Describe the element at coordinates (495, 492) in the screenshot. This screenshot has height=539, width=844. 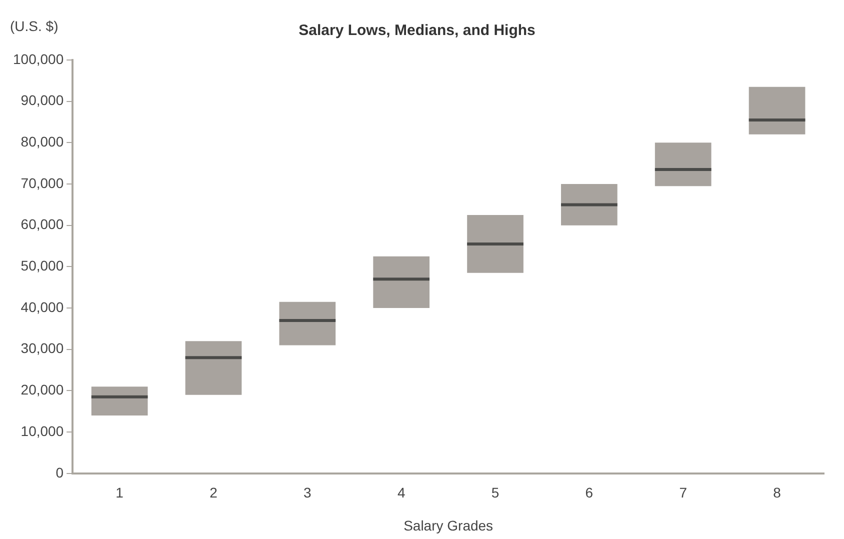
I see `x-tick-label: 5` at that location.